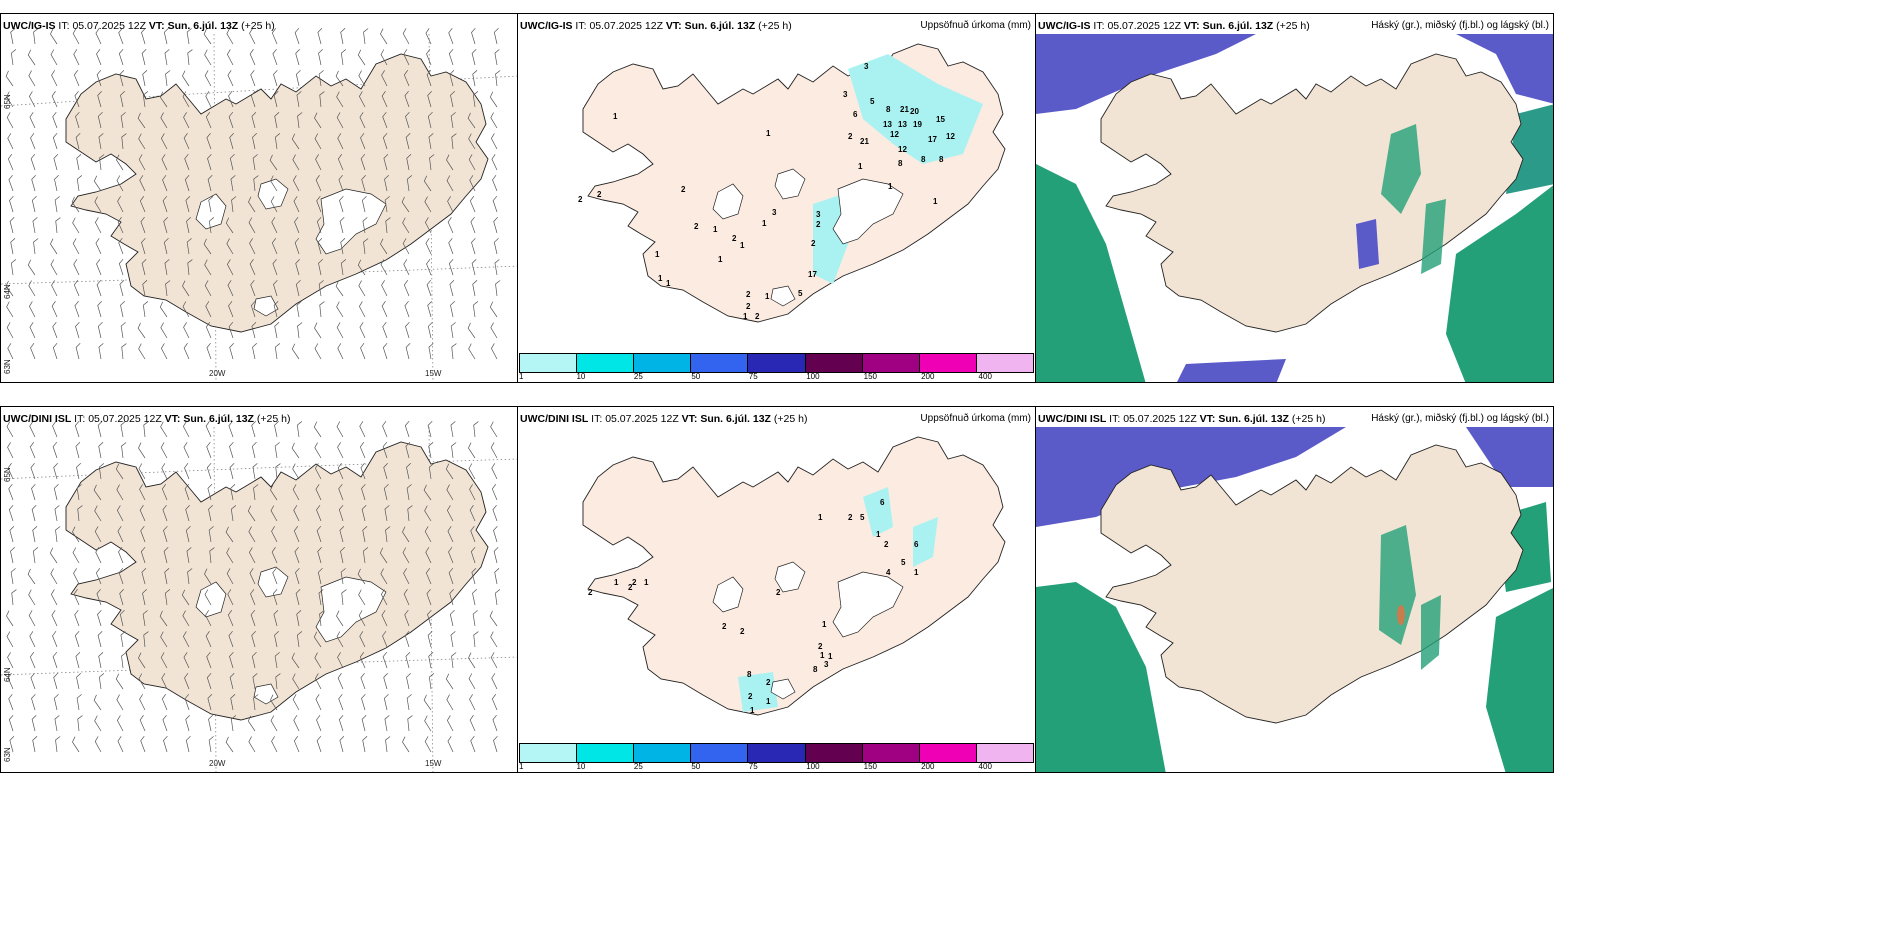 This screenshot has height=950, width=1900. I want to click on wind-barbs, so click(253, 586).